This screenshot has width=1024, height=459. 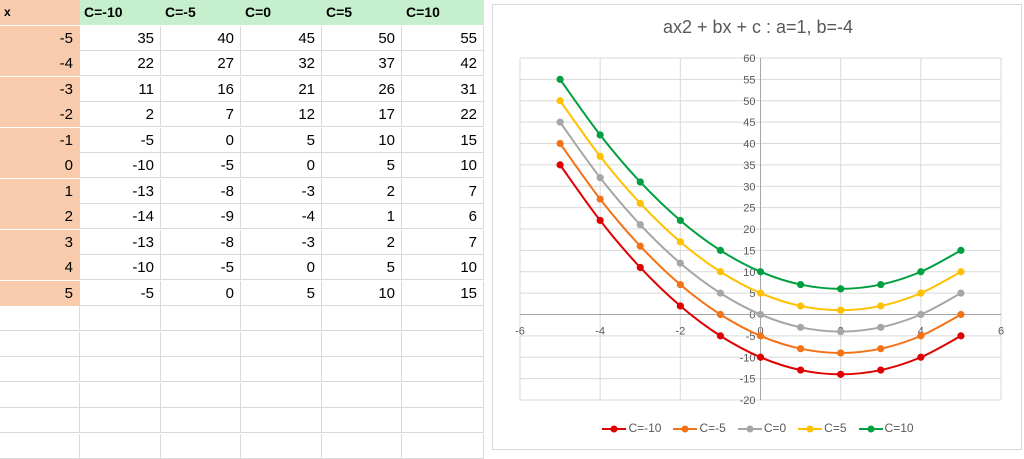 What do you see at coordinates (201, 191) in the screenshot?
I see `value-cell: -8` at bounding box center [201, 191].